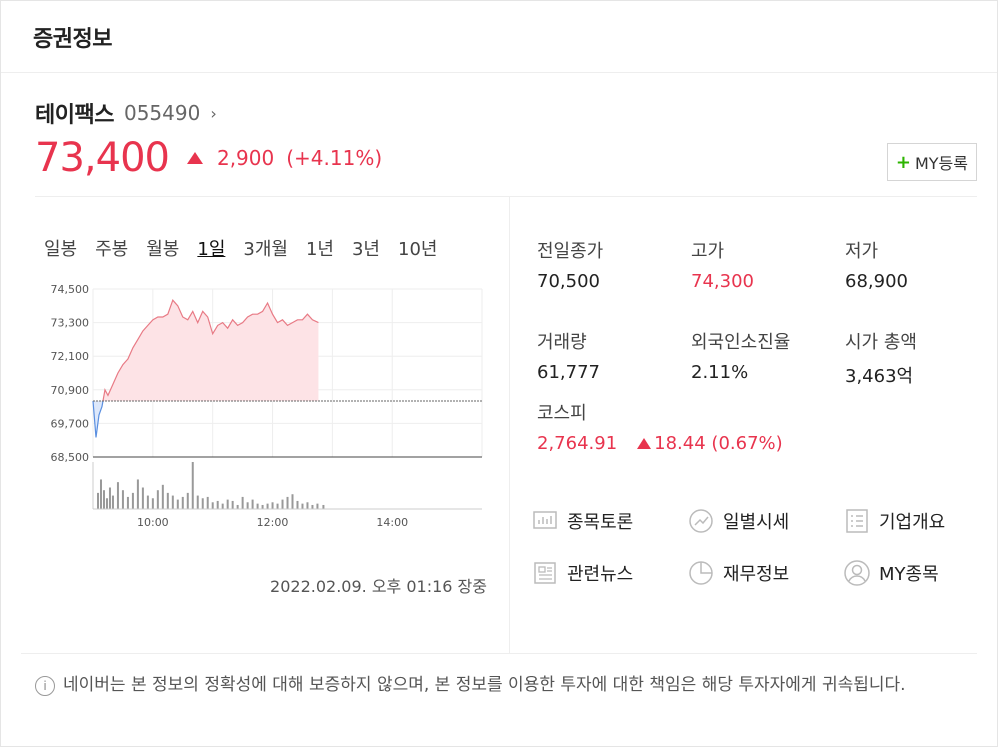  I want to click on stat-value: 2.11%, so click(720, 372).